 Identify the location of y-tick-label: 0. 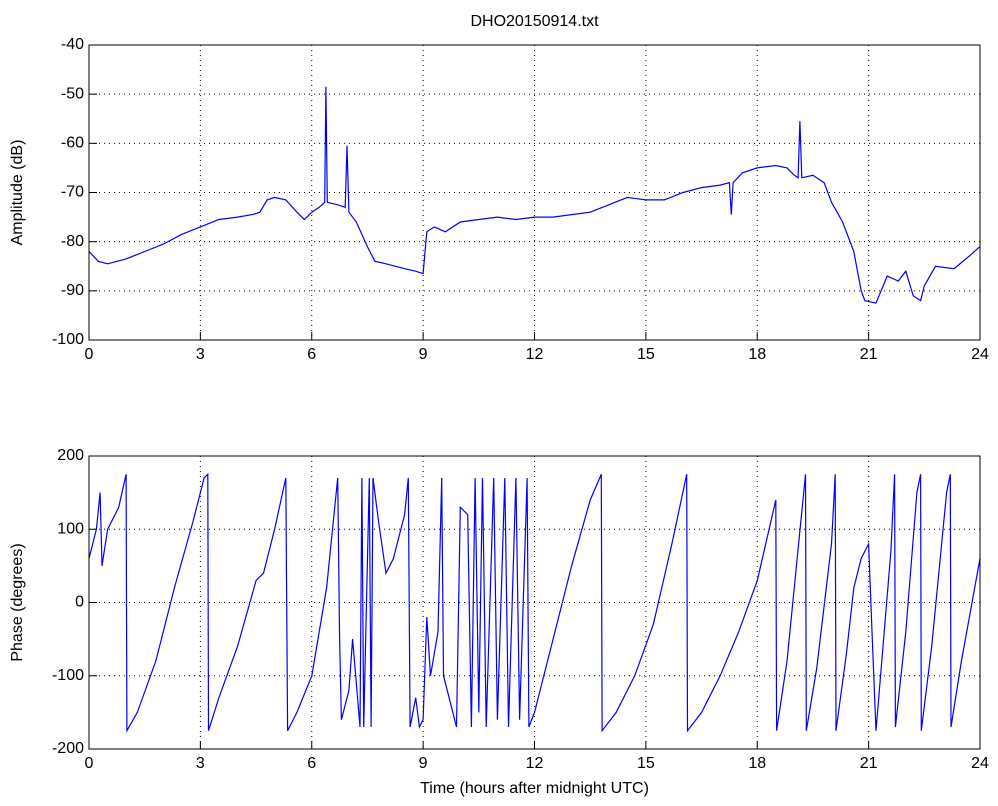
(79, 602).